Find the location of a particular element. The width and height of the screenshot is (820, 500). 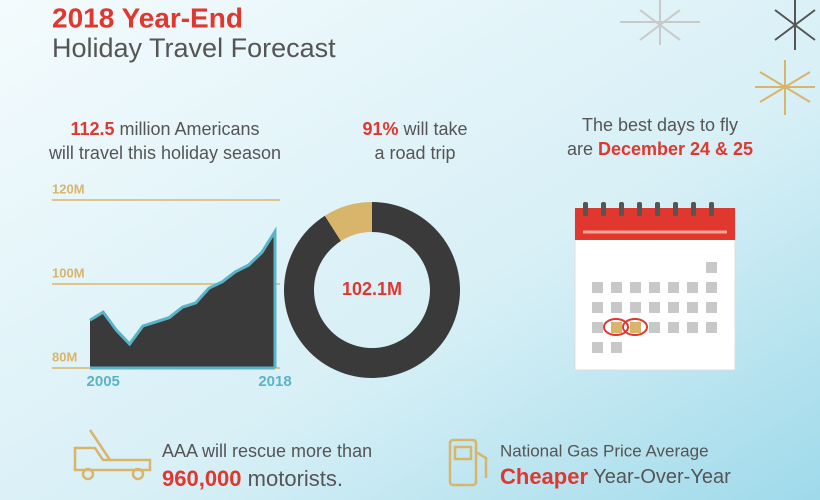

stat-text: 112.5 million Americans is located at coordinates (164, 129).